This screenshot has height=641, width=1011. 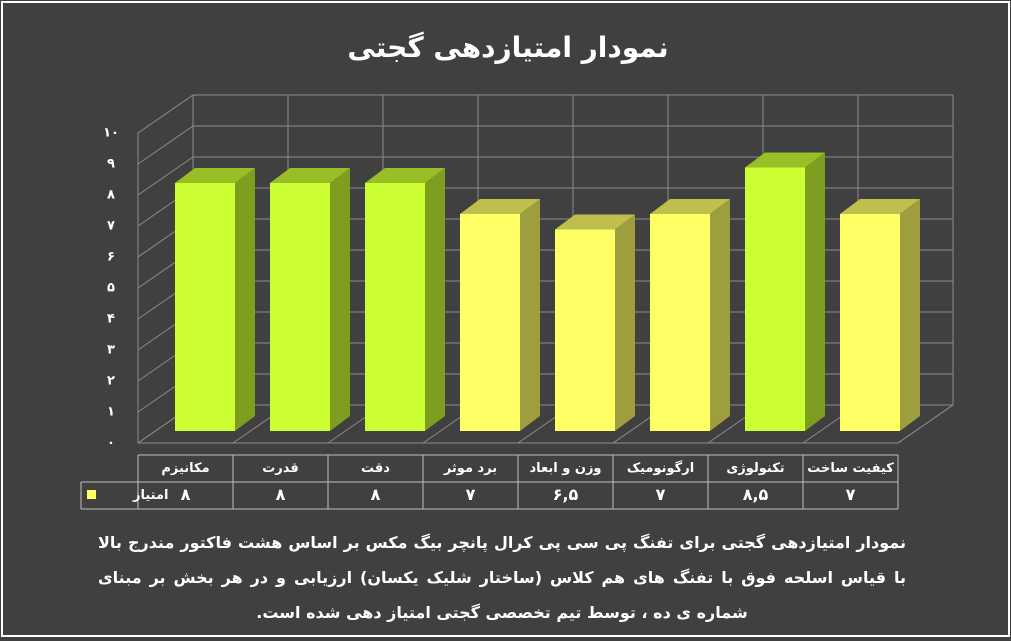 What do you see at coordinates (850, 468) in the screenshot?
I see `x-tick-label: کیفیت ساخت` at bounding box center [850, 468].